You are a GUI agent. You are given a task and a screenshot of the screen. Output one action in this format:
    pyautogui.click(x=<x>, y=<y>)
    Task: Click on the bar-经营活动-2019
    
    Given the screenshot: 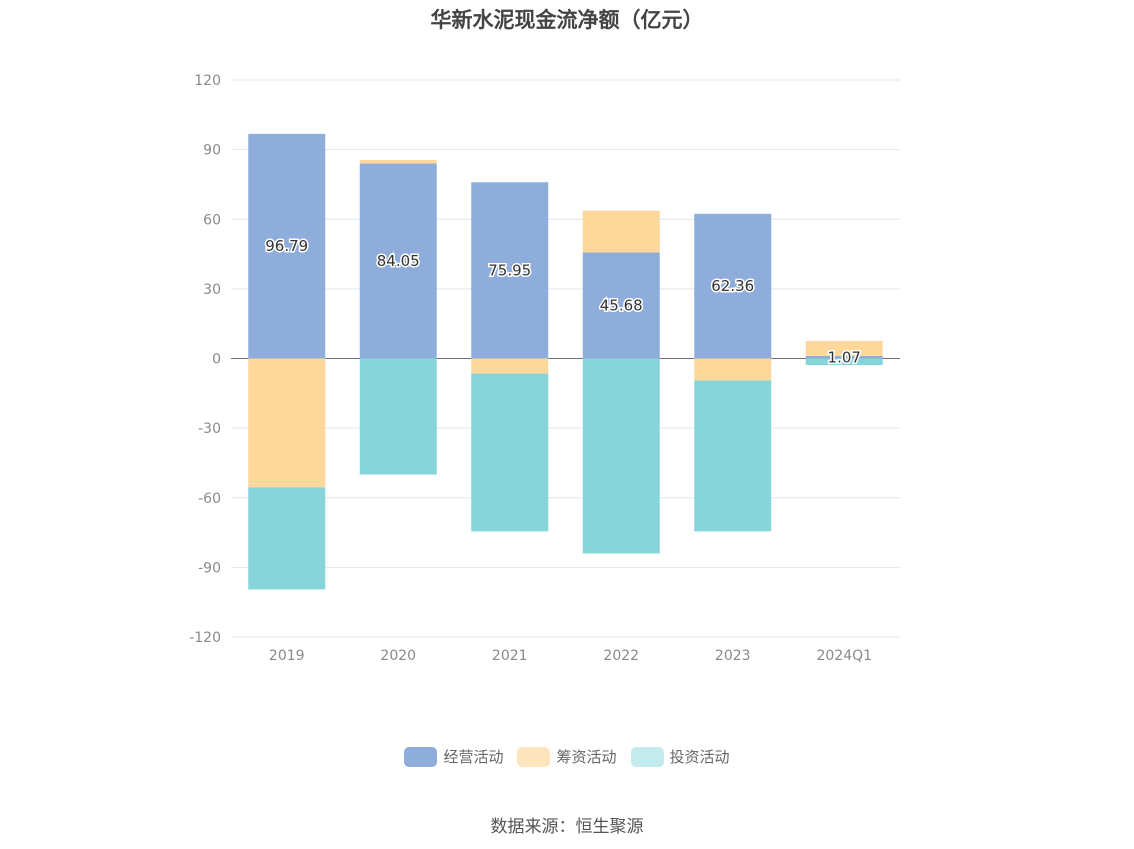 What is the action you would take?
    pyautogui.click(x=287, y=246)
    